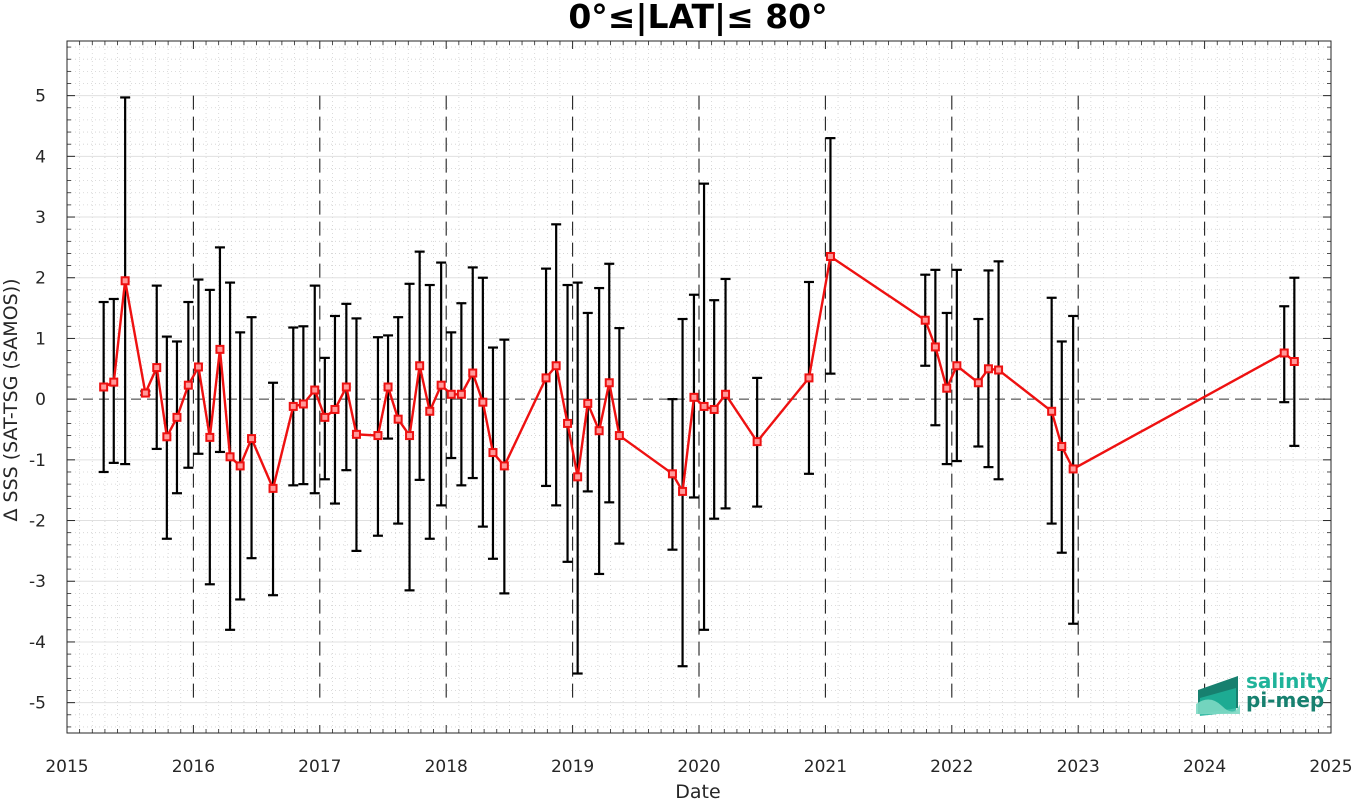  Describe the element at coordinates (193, 767) in the screenshot. I see `x-tick-label: 2016` at that location.